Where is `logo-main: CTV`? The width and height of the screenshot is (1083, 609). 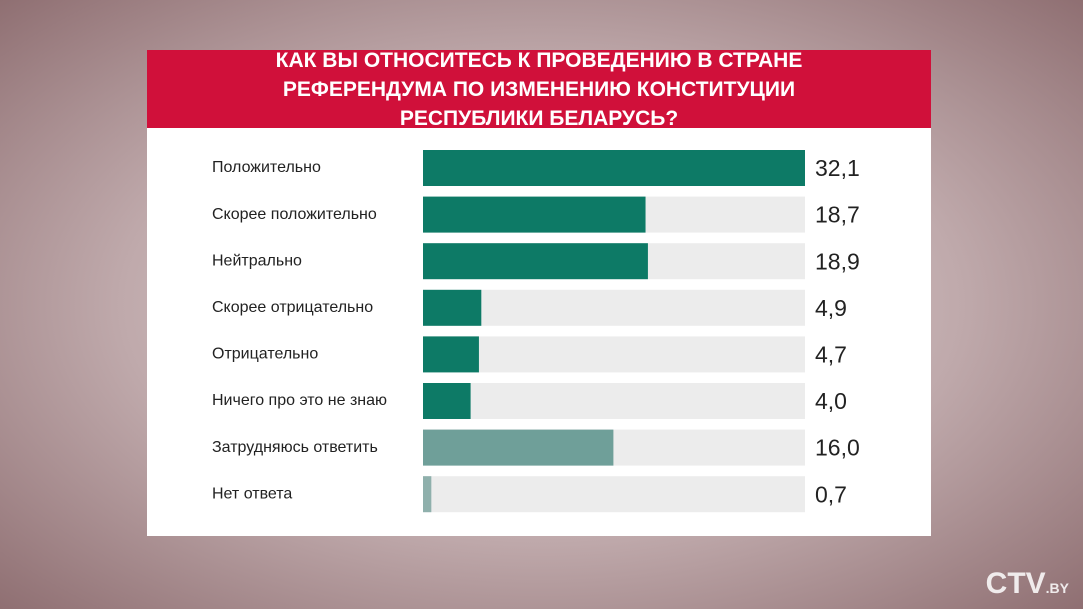
logo-main: CTV is located at coordinates (1015, 583).